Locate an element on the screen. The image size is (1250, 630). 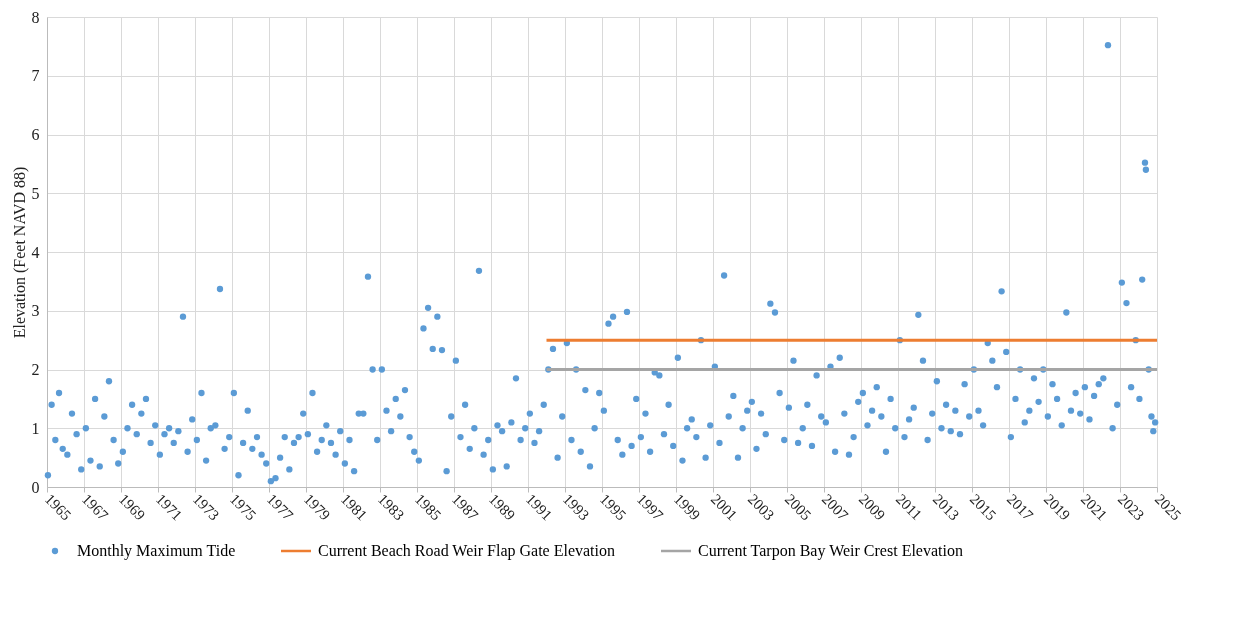
x-tick-label: 1969 is located at coordinates (132, 507).